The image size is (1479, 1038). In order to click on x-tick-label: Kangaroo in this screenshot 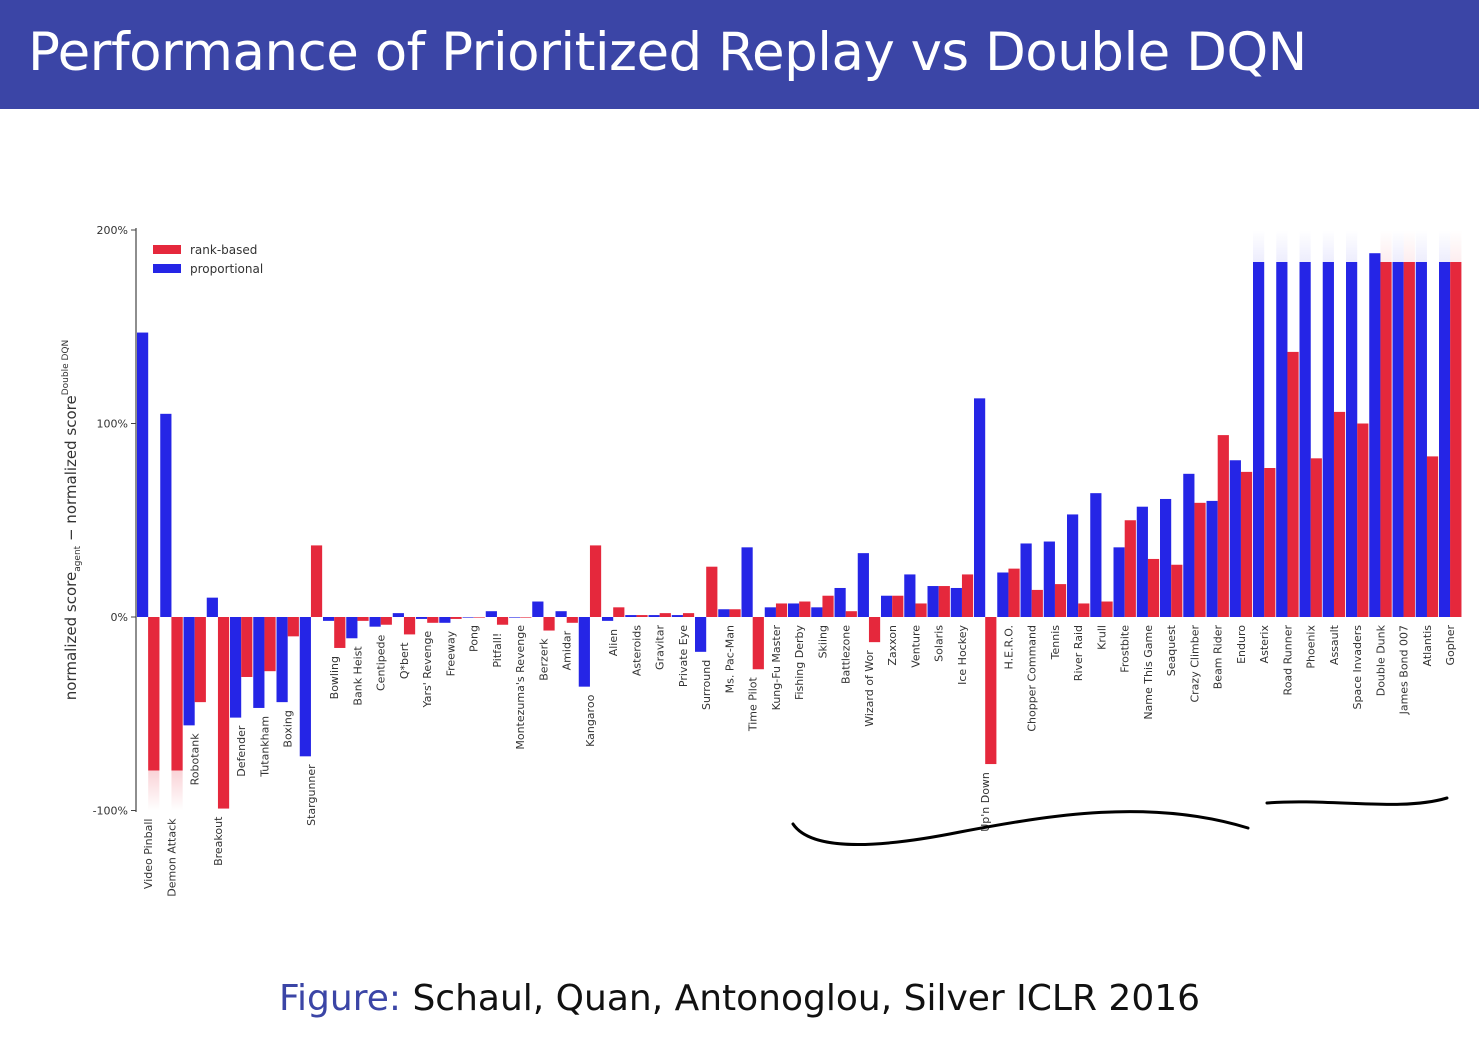, I will do `click(590, 720)`.